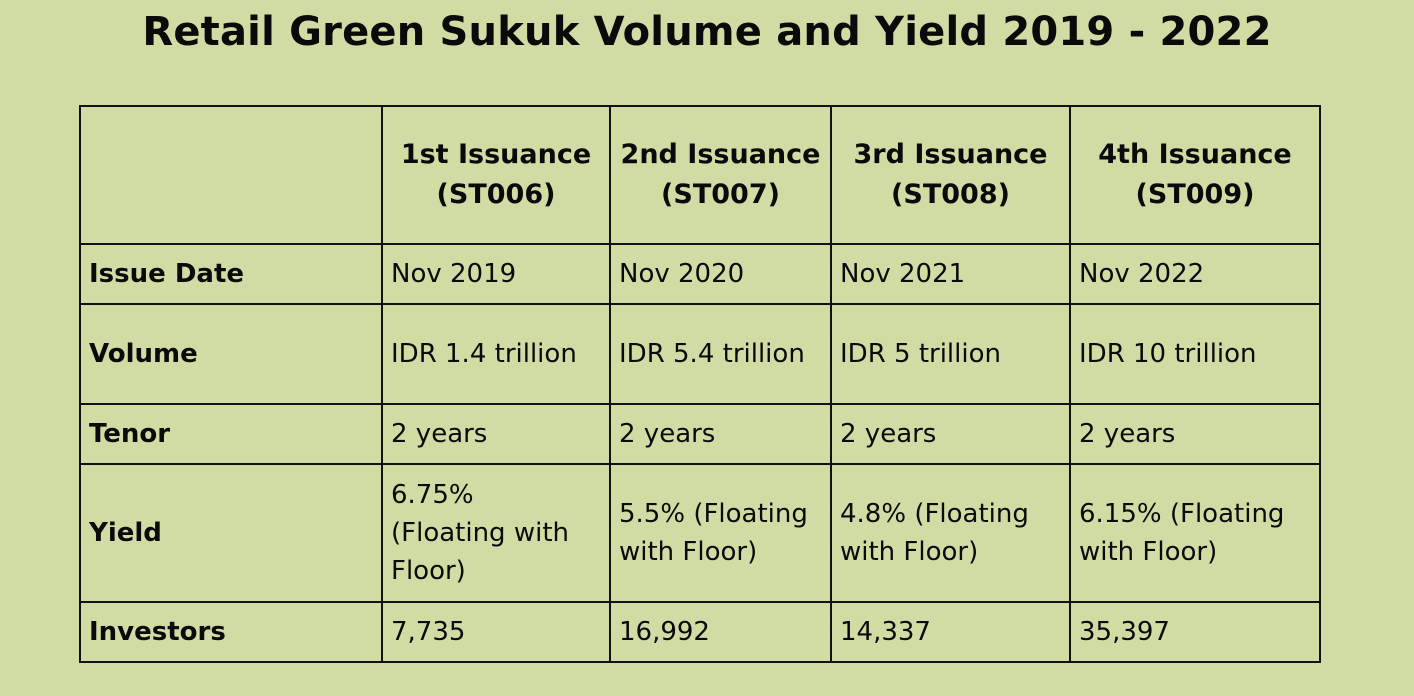  What do you see at coordinates (496, 632) in the screenshot?
I see `table-cell: 7,735` at bounding box center [496, 632].